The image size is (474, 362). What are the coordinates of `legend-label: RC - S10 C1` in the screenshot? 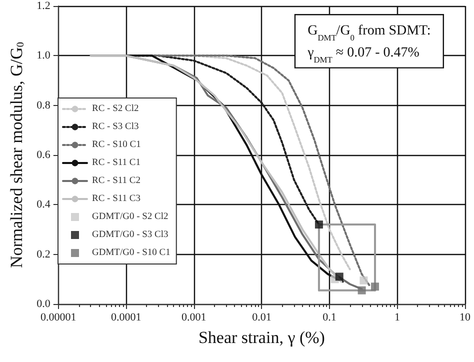 It's located at (117, 145).